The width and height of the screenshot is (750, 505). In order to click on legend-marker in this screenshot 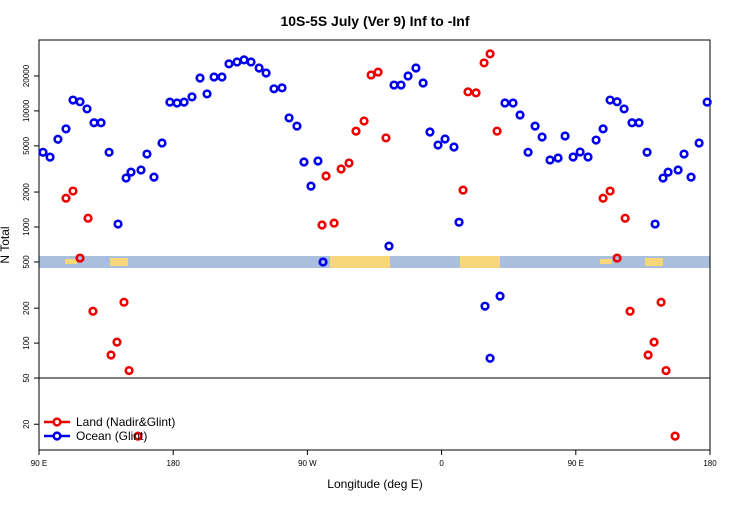, I will do `click(57, 422)`.